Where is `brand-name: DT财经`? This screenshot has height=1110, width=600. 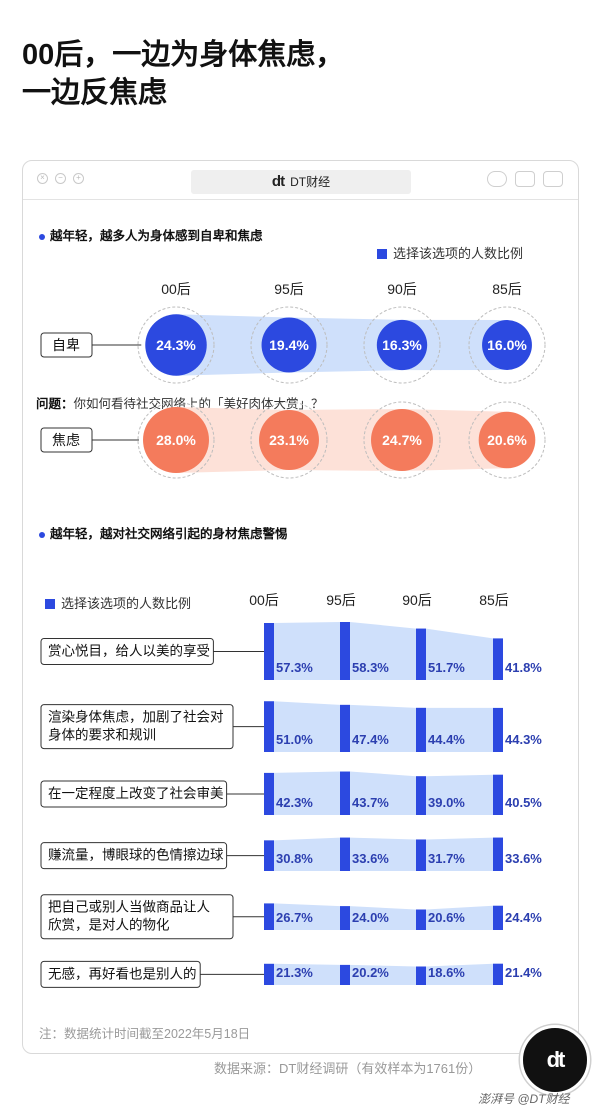 brand-name: DT财经 is located at coordinates (310, 182).